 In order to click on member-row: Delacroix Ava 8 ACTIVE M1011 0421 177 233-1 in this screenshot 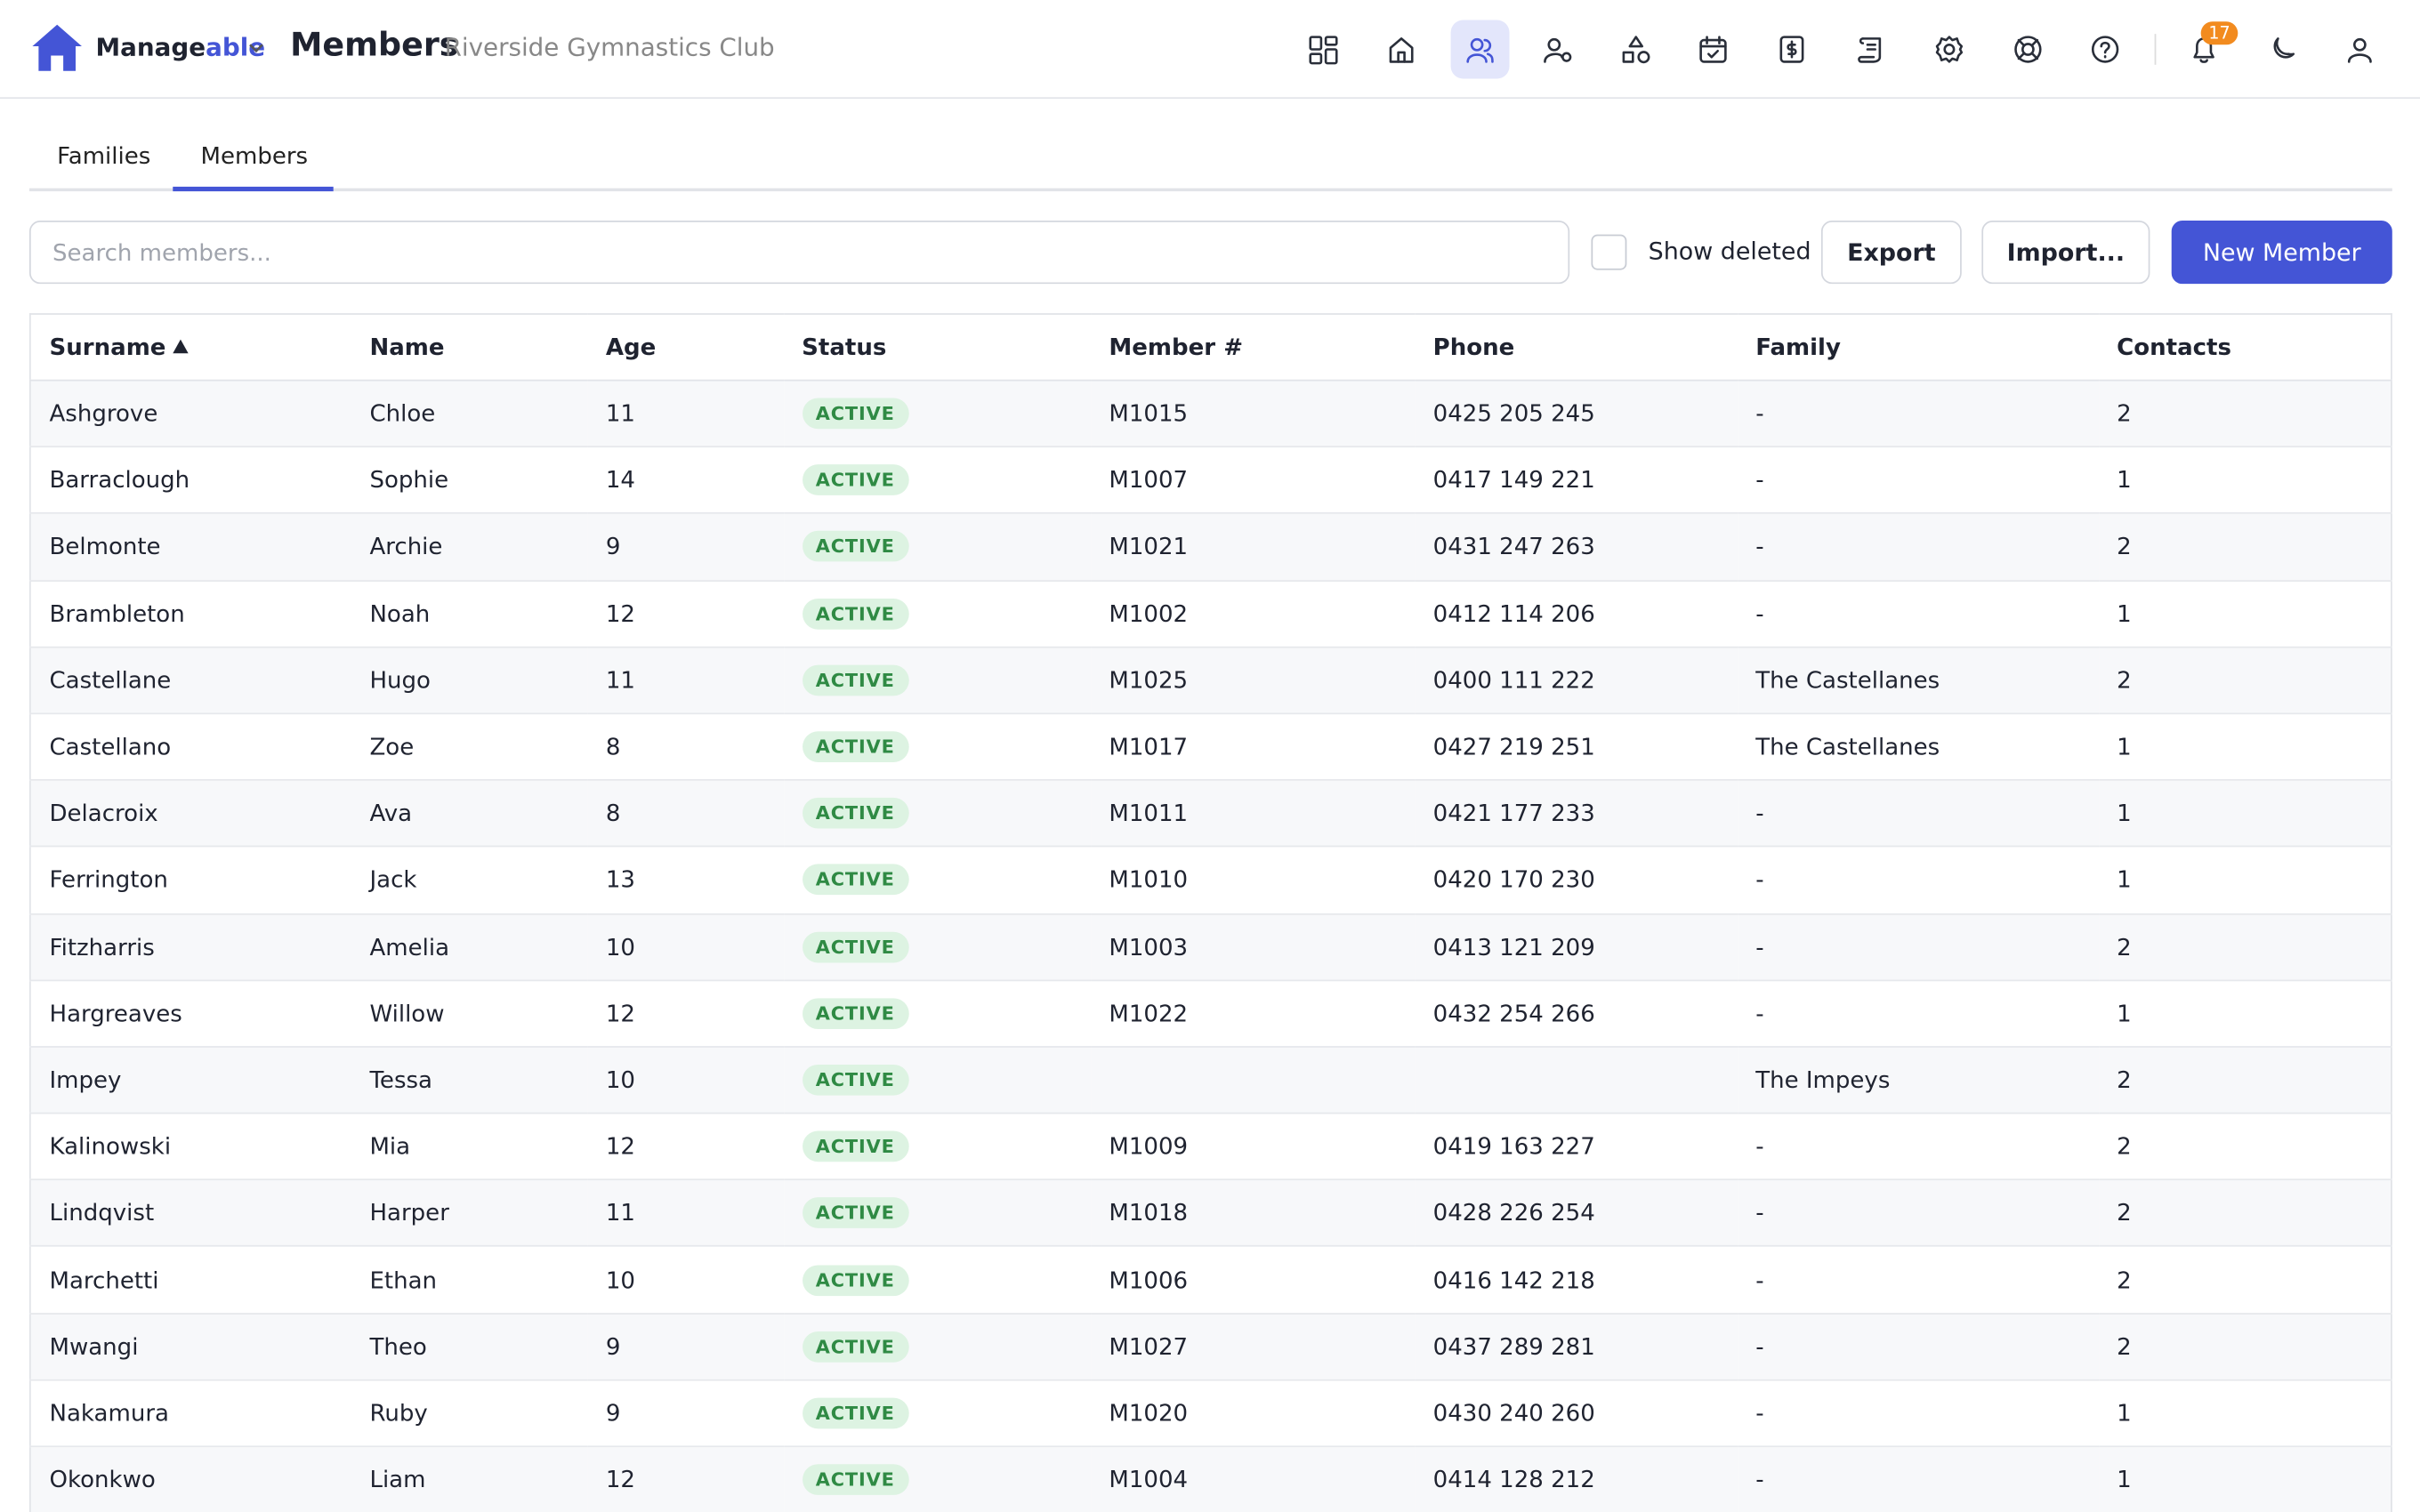, I will do `click(1210, 814)`.